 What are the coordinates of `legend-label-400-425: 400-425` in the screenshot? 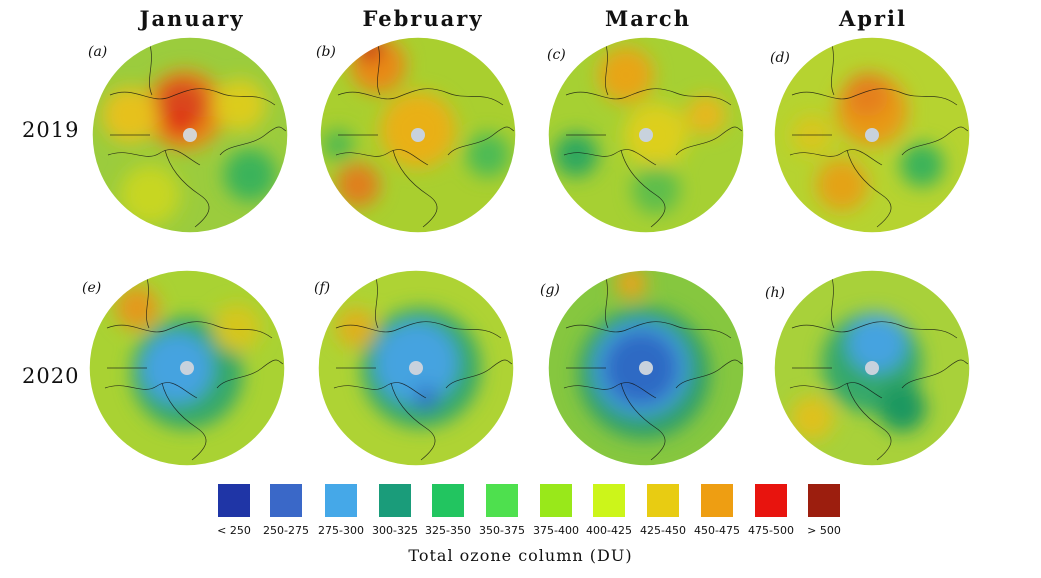 It's located at (609, 530).